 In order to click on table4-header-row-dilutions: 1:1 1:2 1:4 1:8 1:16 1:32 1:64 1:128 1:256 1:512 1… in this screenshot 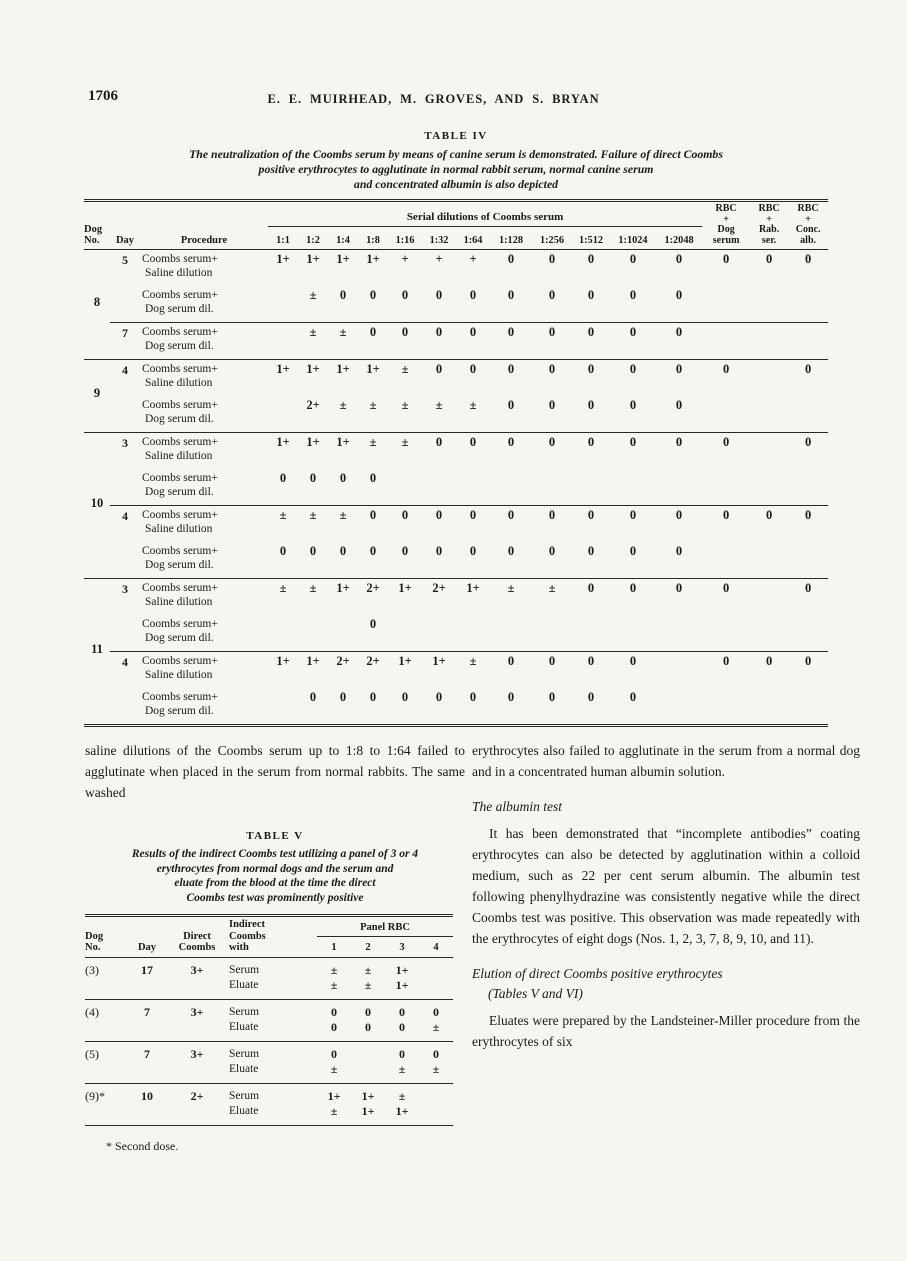, I will do `click(456, 238)`.